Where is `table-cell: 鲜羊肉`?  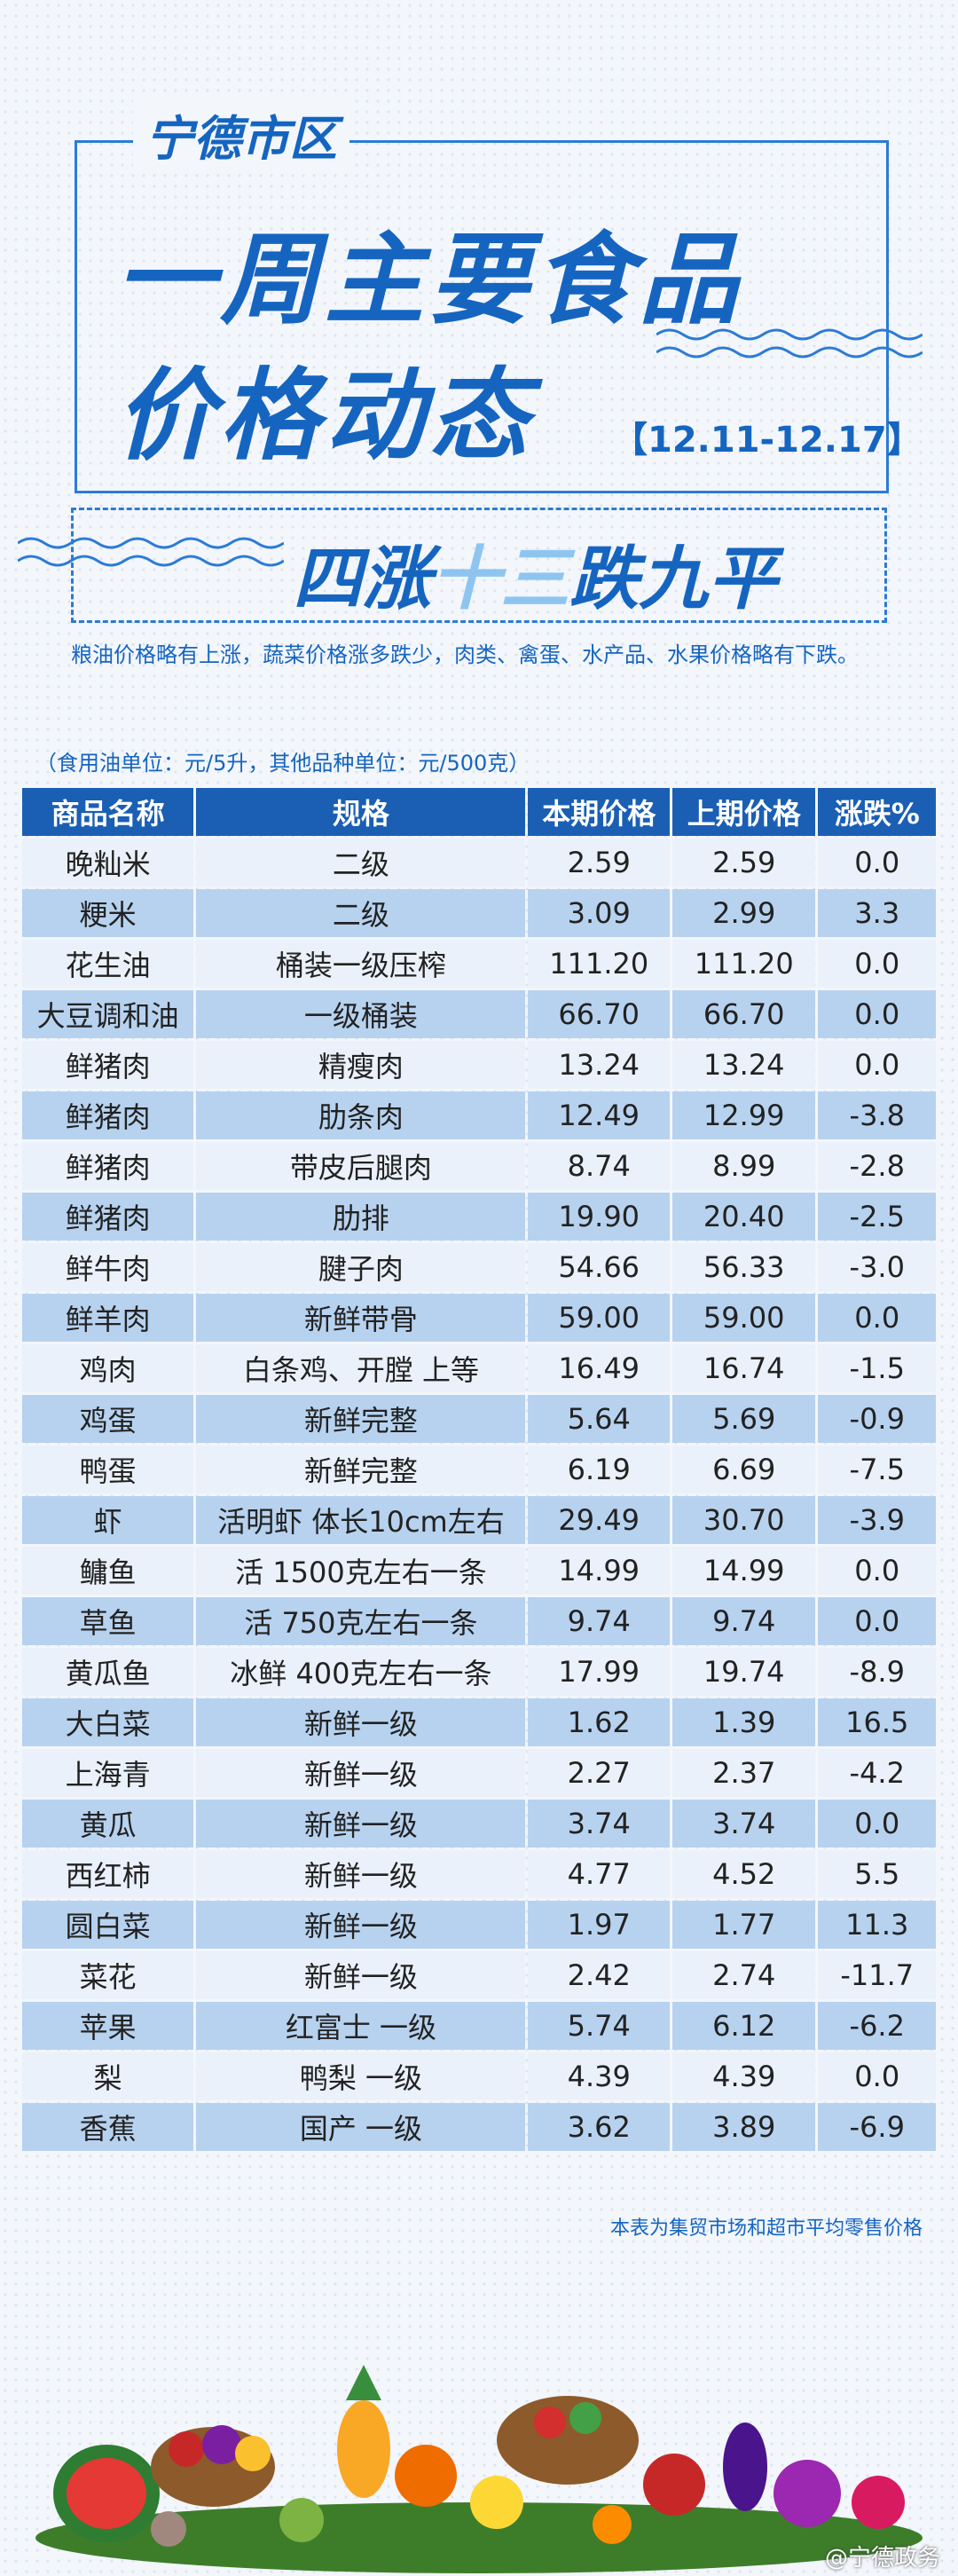 table-cell: 鲜羊肉 is located at coordinates (108, 1318).